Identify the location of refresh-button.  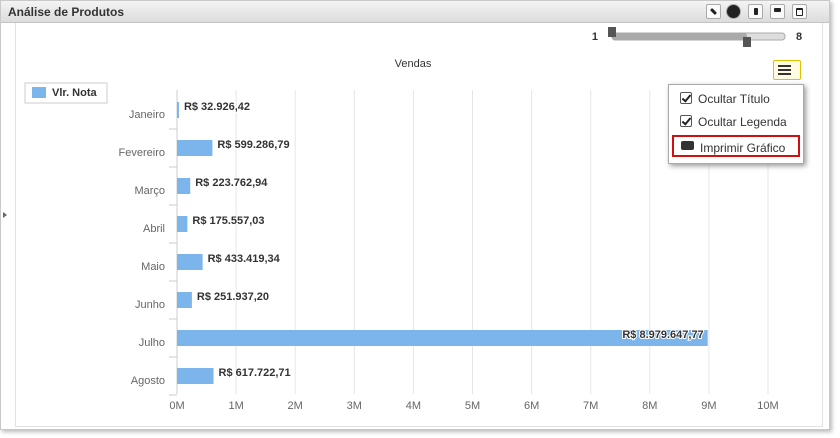
(755, 11).